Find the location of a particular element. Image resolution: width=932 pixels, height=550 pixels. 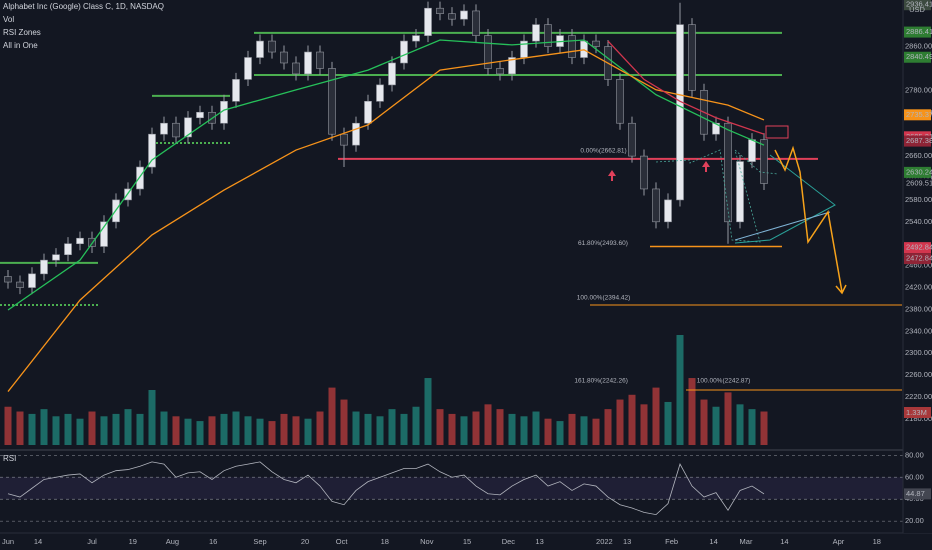

indicator-name: All in One is located at coordinates (20, 45).